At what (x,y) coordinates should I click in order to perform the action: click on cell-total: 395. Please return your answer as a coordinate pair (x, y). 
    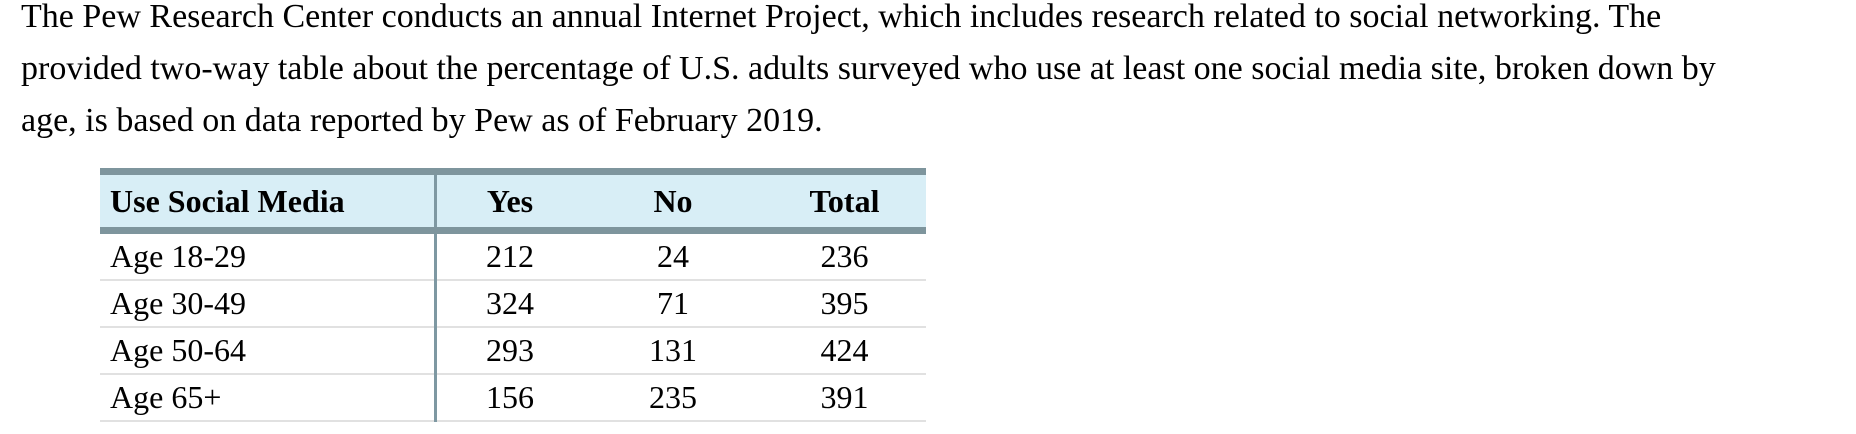
    Looking at the image, I should click on (844, 304).